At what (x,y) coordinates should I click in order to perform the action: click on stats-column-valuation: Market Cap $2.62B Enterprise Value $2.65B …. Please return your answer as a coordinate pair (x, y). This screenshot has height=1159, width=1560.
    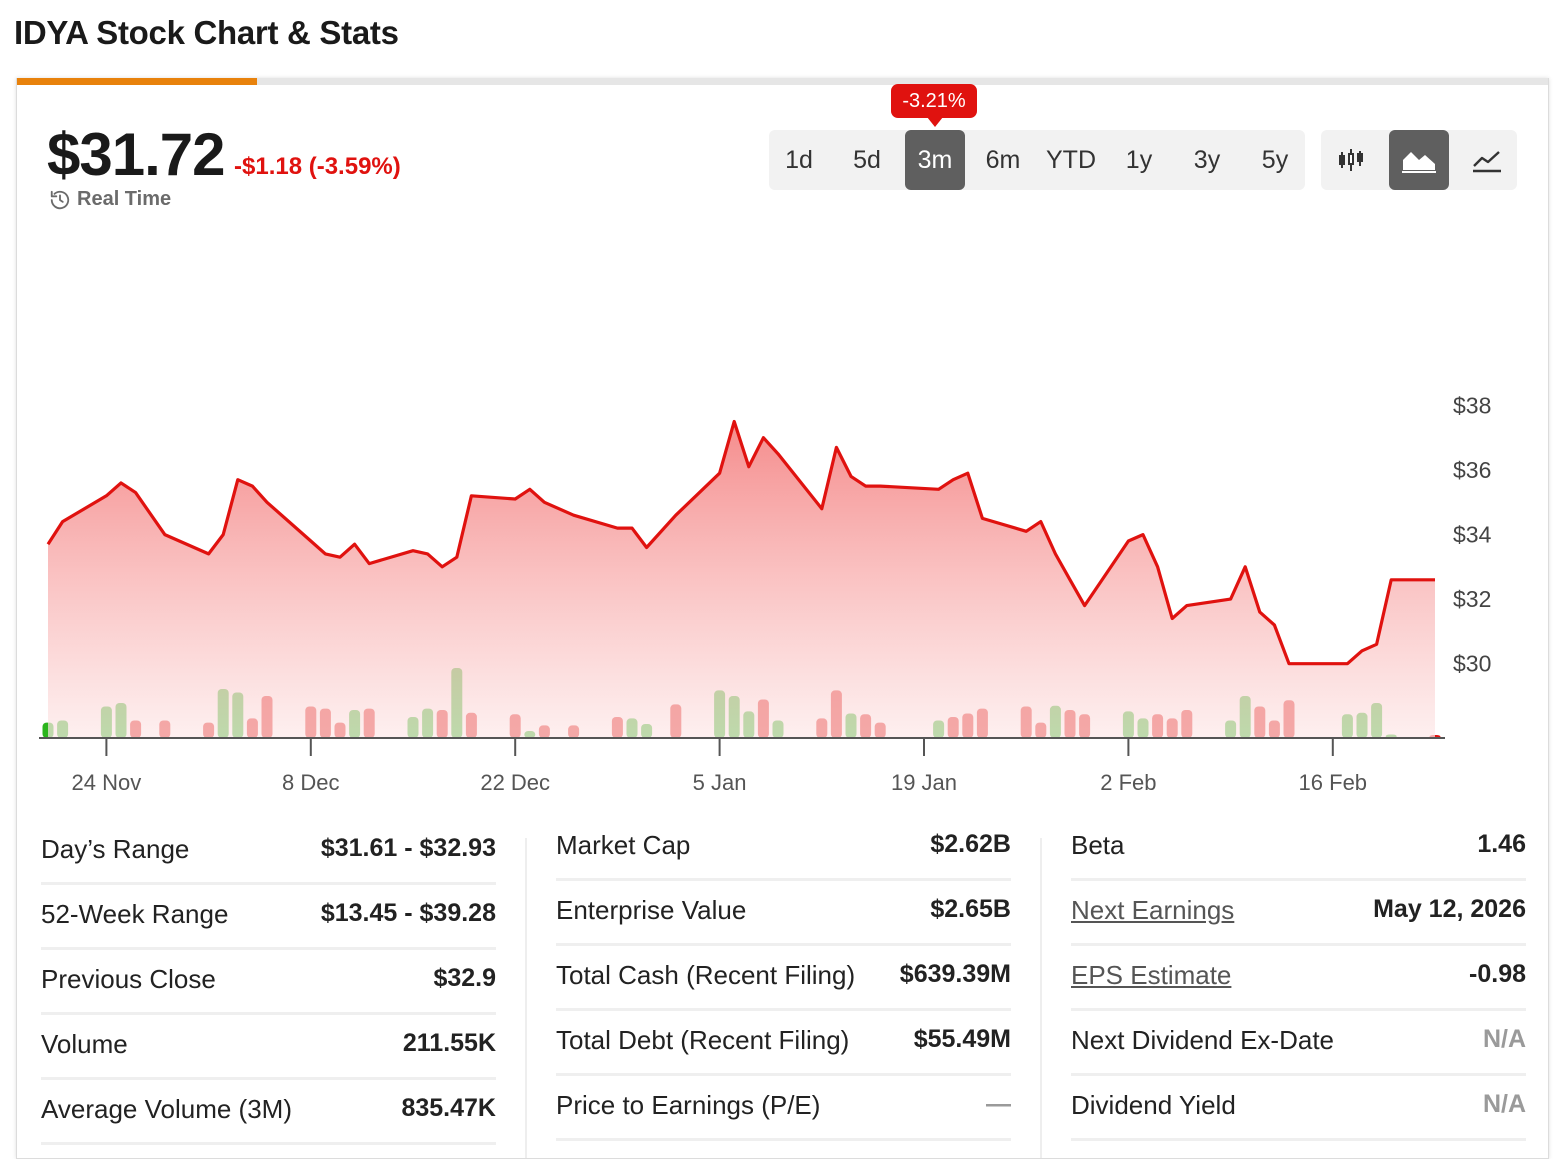
    Looking at the image, I should click on (783, 978).